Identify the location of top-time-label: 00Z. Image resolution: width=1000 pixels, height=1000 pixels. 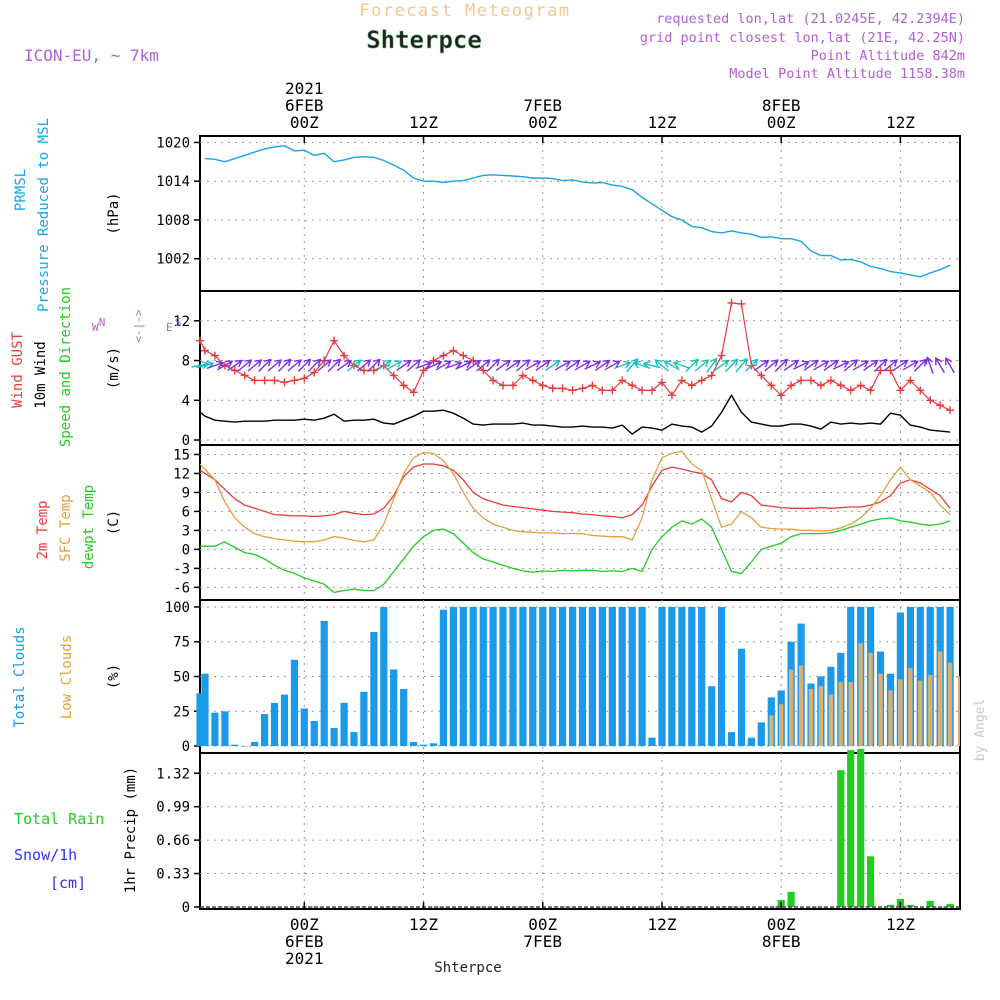
(542, 122).